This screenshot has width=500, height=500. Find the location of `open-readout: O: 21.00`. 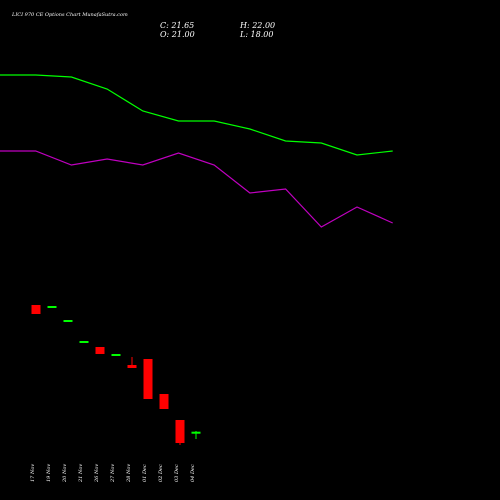

open-readout: O: 21.00 is located at coordinates (177, 34).